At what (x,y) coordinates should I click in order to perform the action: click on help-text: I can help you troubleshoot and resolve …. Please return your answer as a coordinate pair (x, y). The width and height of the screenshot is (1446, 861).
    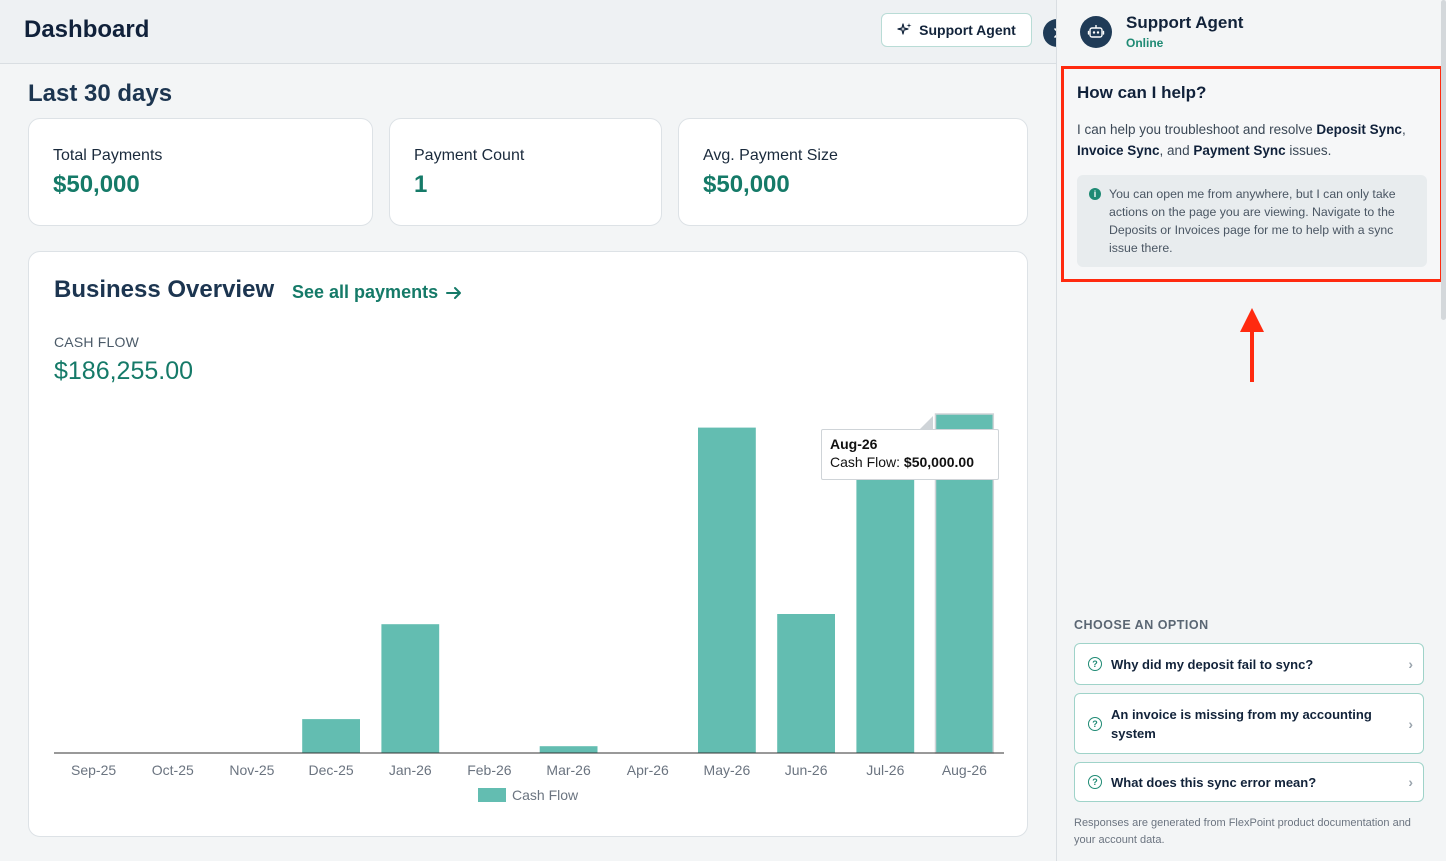
    Looking at the image, I should click on (1252, 140).